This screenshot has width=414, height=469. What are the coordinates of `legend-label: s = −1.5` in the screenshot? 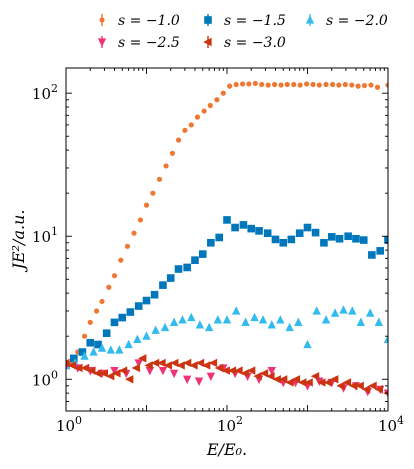 It's located at (255, 21).